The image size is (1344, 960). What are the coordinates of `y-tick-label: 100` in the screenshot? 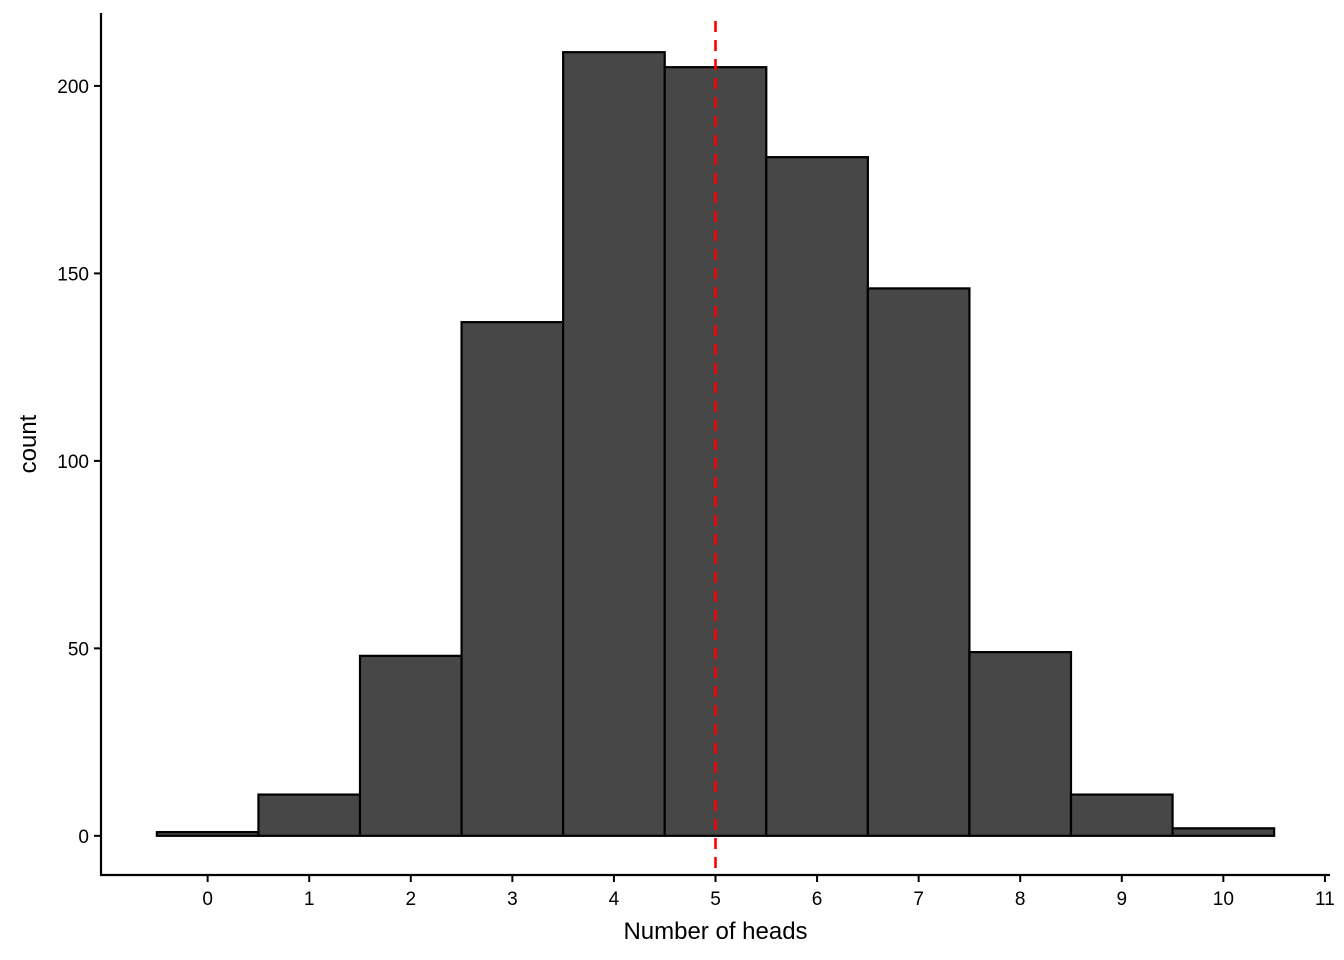 It's located at (73, 462).